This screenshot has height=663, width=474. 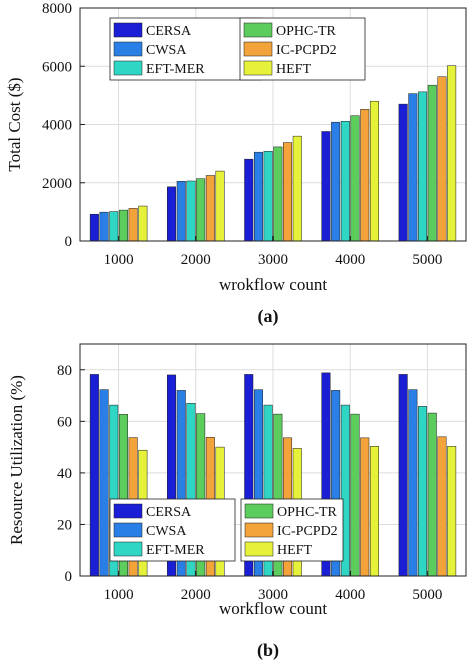 What do you see at coordinates (172, 214) in the screenshot?
I see `bar-cersa-2000` at bounding box center [172, 214].